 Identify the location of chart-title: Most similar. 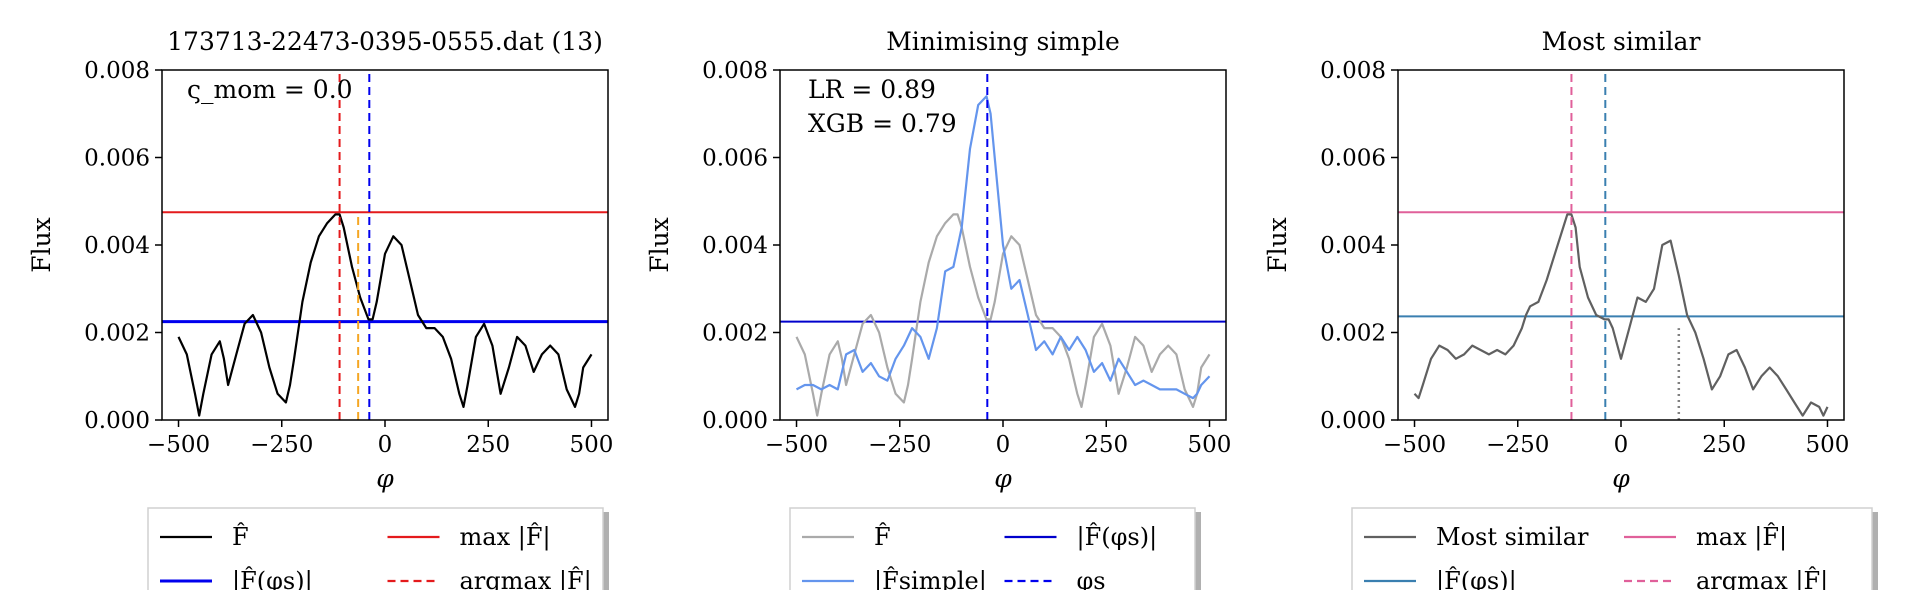
(1621, 41).